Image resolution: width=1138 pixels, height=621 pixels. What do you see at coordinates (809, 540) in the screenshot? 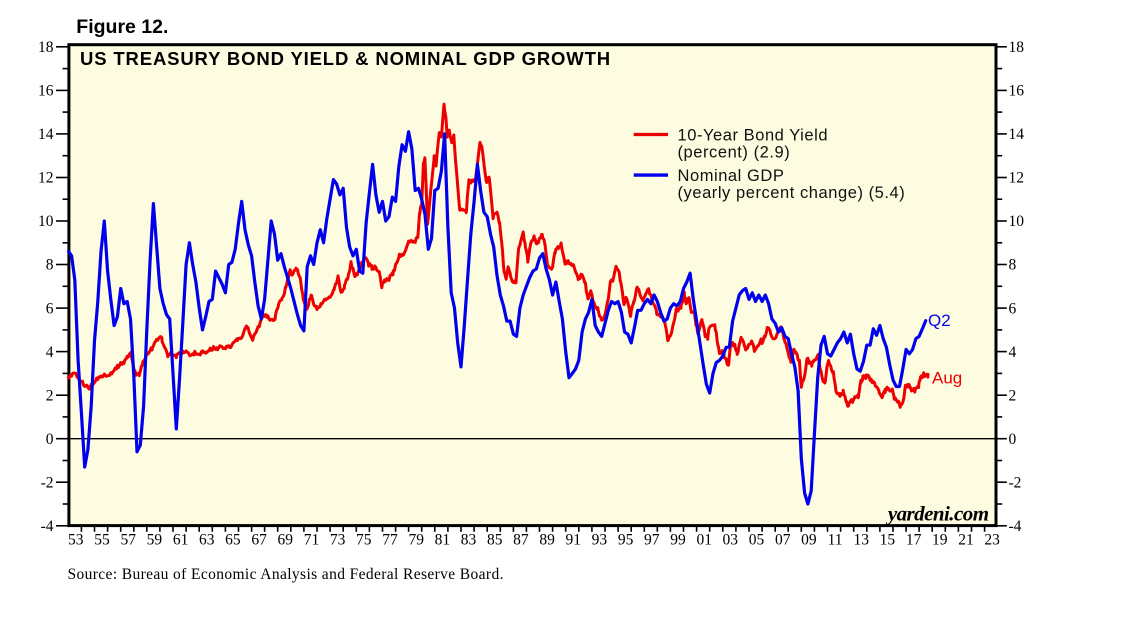
I see `svg-text: 09` at bounding box center [809, 540].